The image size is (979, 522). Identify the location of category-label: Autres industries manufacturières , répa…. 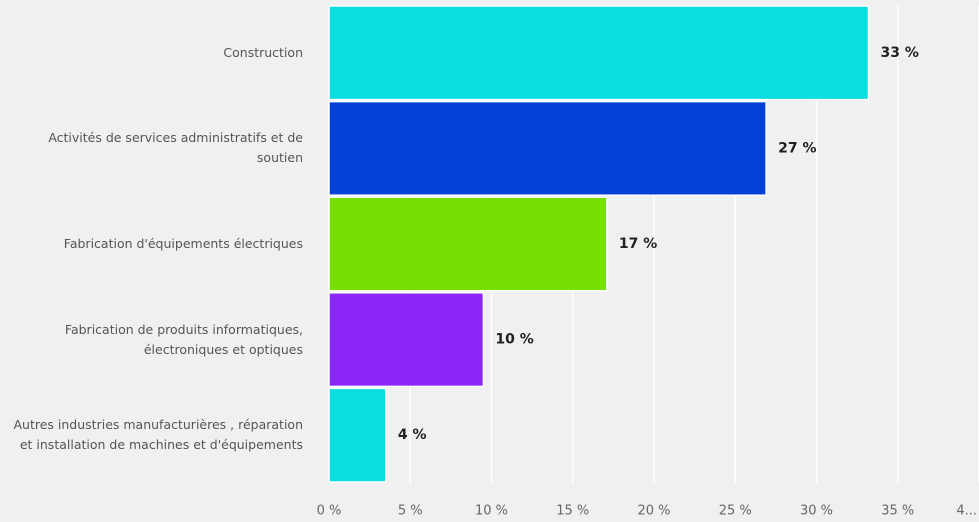
(158, 435).